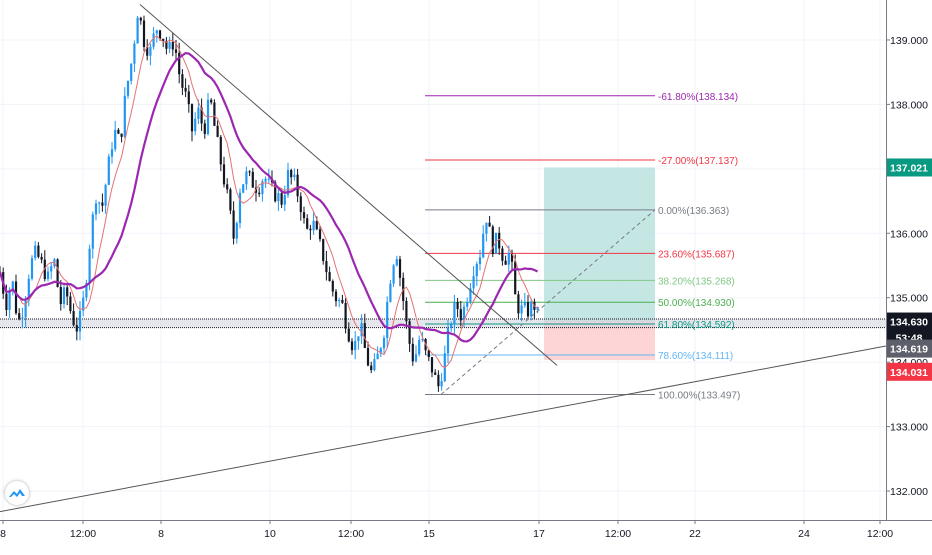 The height and width of the screenshot is (555, 932). What do you see at coordinates (909, 428) in the screenshot?
I see `price-tick-label: 133.000` at bounding box center [909, 428].